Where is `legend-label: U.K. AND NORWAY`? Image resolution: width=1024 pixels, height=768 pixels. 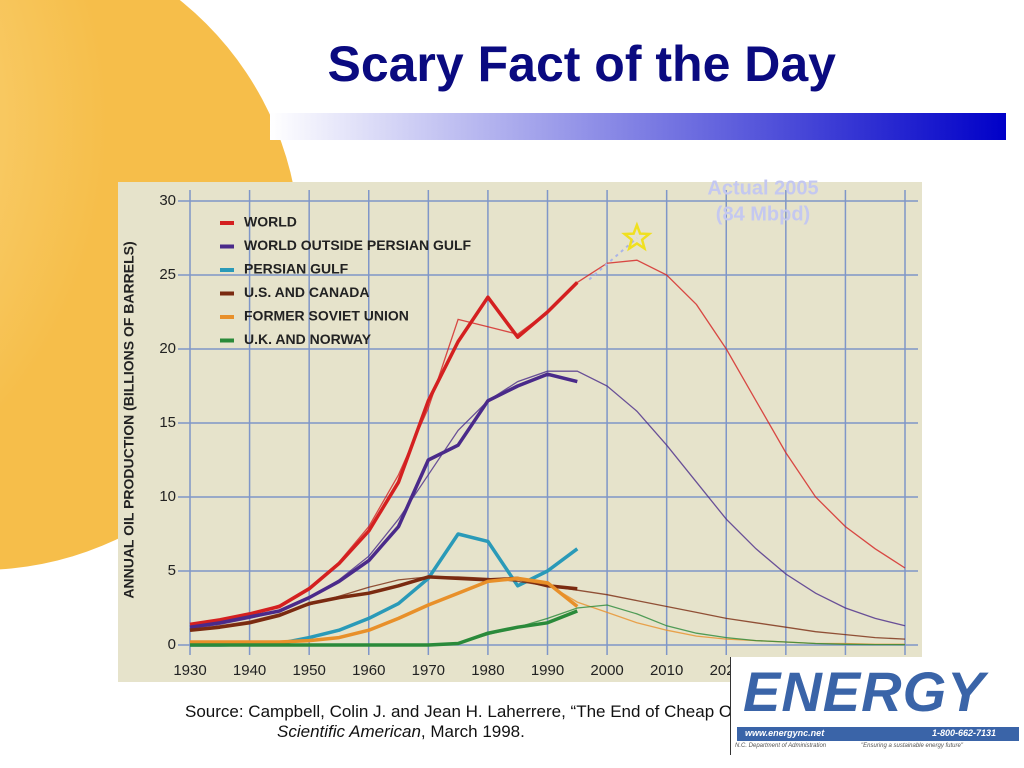 legend-label: U.K. AND NORWAY is located at coordinates (308, 339).